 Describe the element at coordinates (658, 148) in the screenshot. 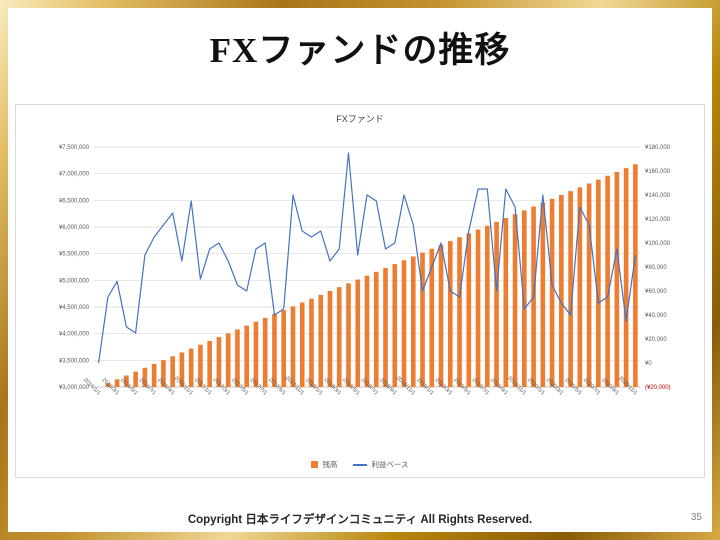

I see `right-axis-tick-label: ¥180,000` at that location.